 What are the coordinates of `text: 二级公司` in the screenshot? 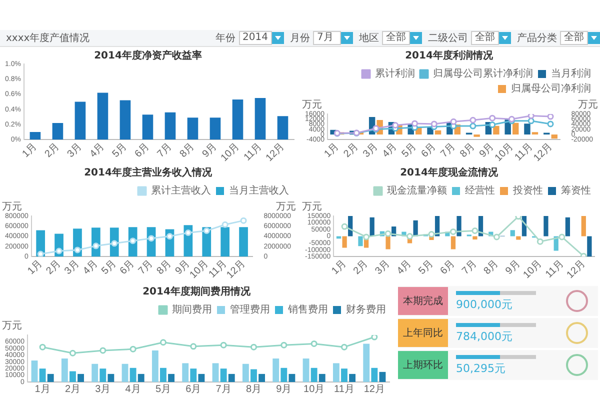 It's located at (448, 38).